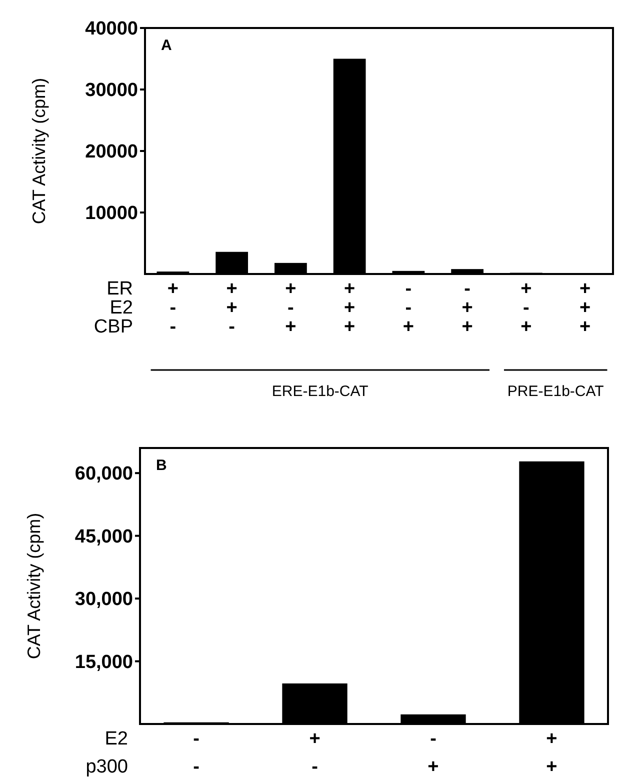  I want to click on x-tick-label: + + -, so click(232, 308).